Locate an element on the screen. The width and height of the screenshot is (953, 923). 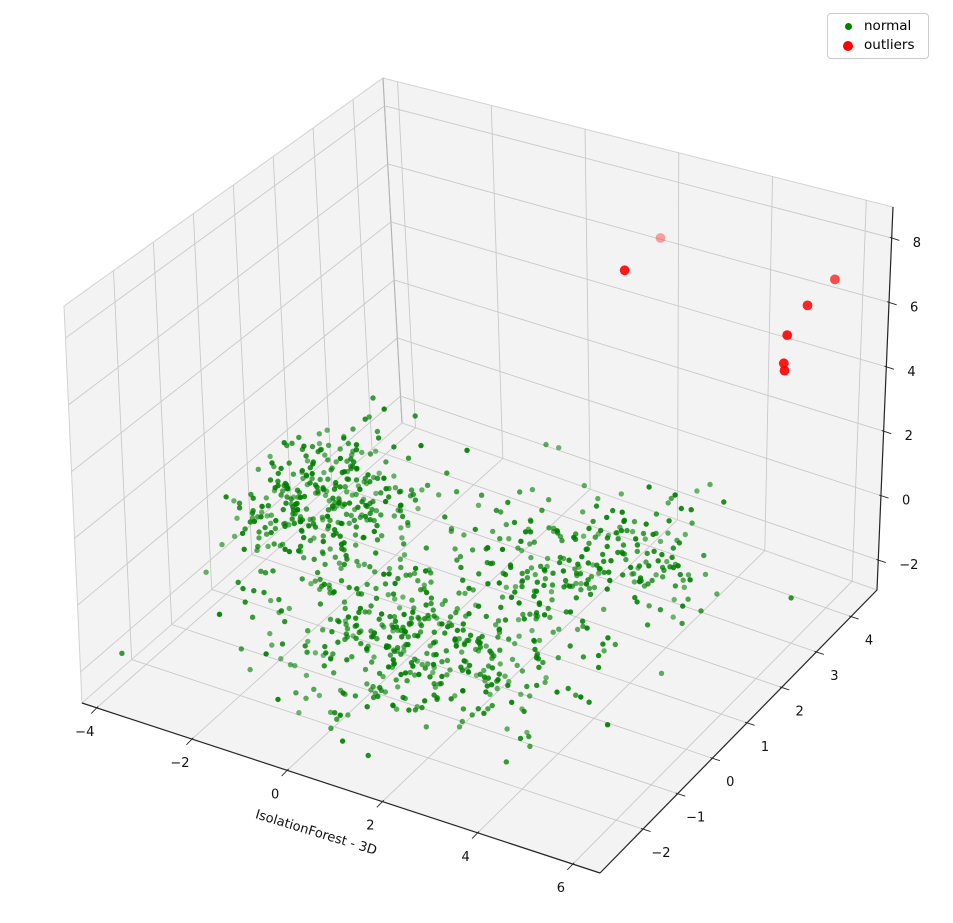
y-tick-label: 4 is located at coordinates (869, 641).